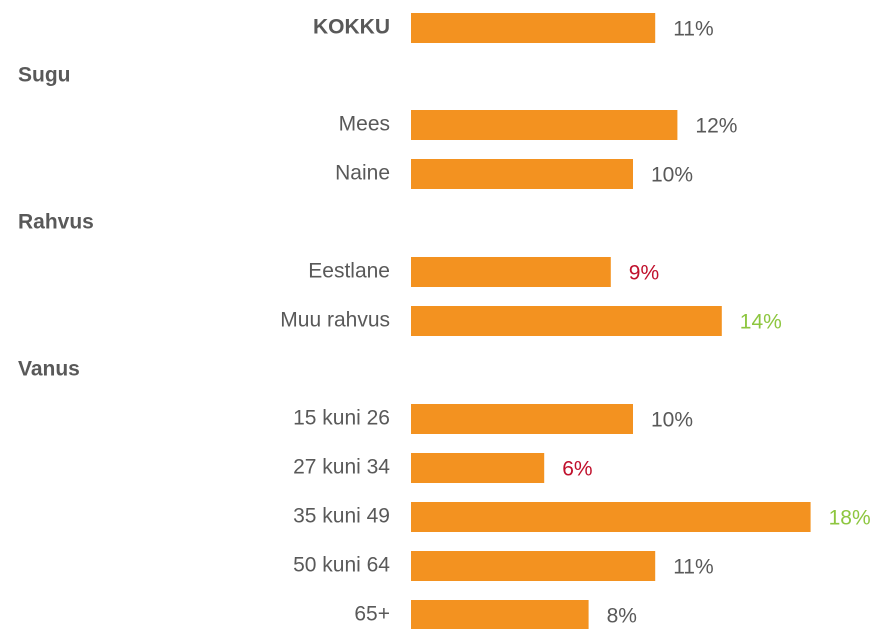 The image size is (882, 629). Describe the element at coordinates (335, 320) in the screenshot. I see `category-label: Muu rahvus` at that location.